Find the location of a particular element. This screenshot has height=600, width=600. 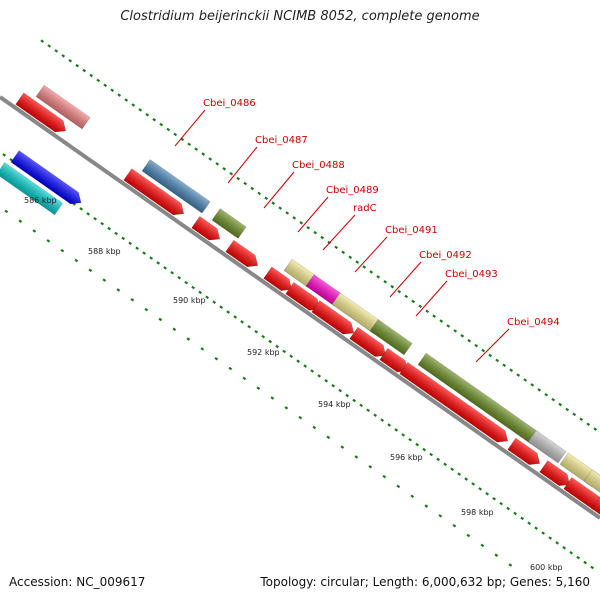

ruler-label: 594 kbp is located at coordinates (334, 404).